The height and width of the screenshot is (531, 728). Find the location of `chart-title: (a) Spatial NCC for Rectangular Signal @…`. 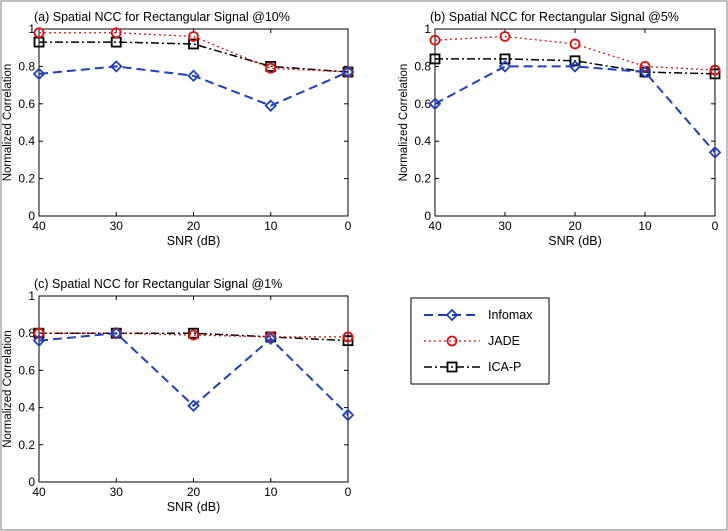

chart-title: (a) Spatial NCC for Rectangular Signal @… is located at coordinates (162, 17).